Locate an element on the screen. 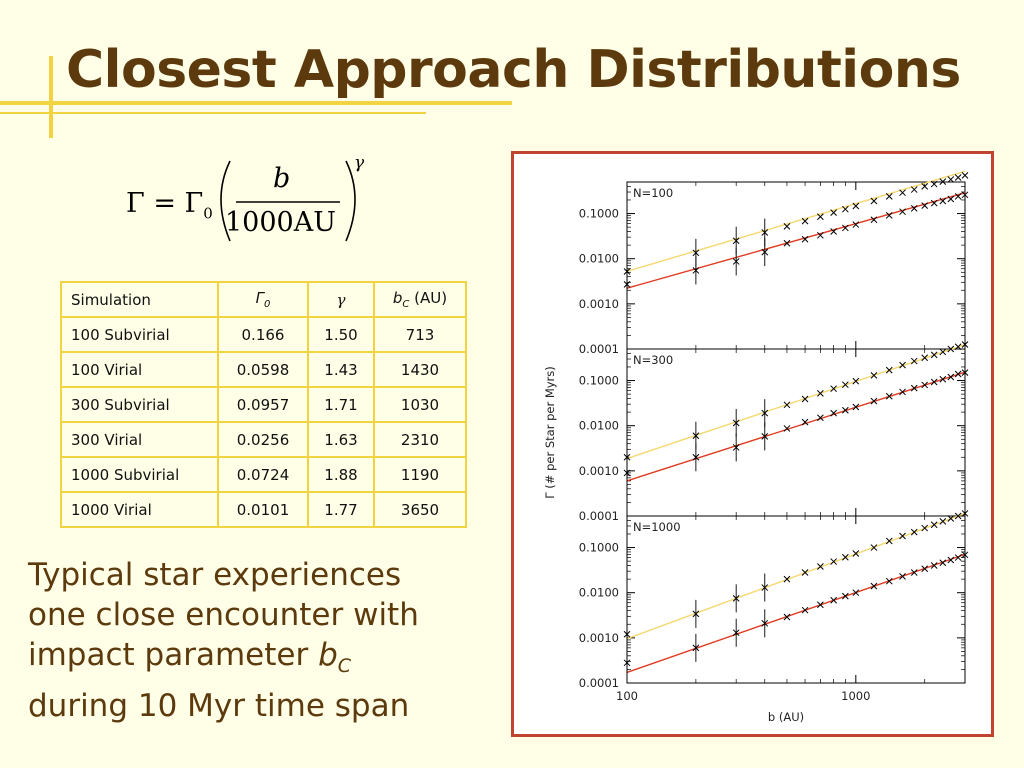 Image resolution: width=1024 pixels, height=768 pixels. caption-line-4: during 10 Myr time span is located at coordinates (219, 706).